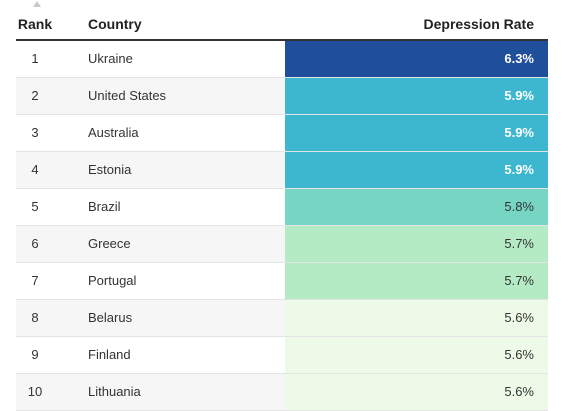  Describe the element at coordinates (35, 169) in the screenshot. I see `rank-cell: 4` at that location.